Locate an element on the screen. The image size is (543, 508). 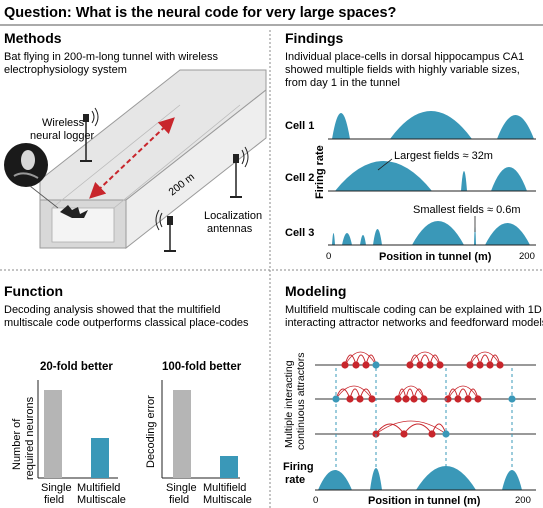
right-chart-ylabel: Decoding error is located at coordinates (151, 431).